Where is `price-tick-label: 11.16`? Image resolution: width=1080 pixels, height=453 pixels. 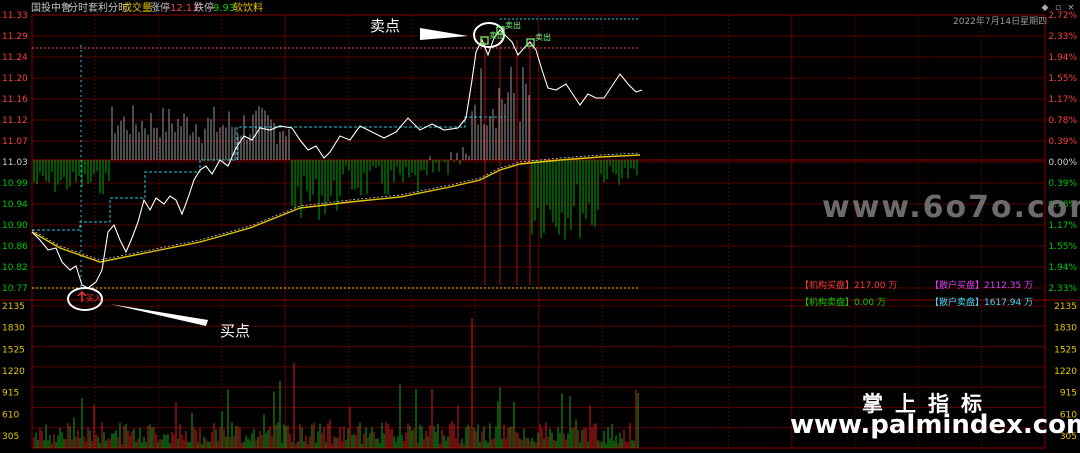
price-tick-label: 11.16 is located at coordinates (15, 100).